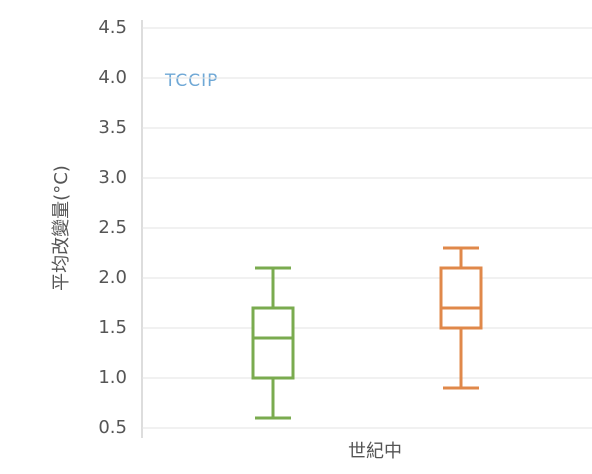 The width and height of the screenshot is (592, 474). Describe the element at coordinates (375, 451) in the screenshot. I see `x-tick-label: 世紀中` at that location.